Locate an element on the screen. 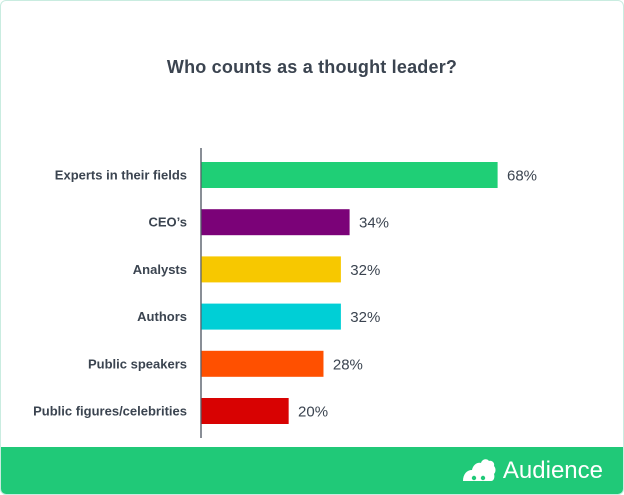  value-label: 68% is located at coordinates (522, 176).